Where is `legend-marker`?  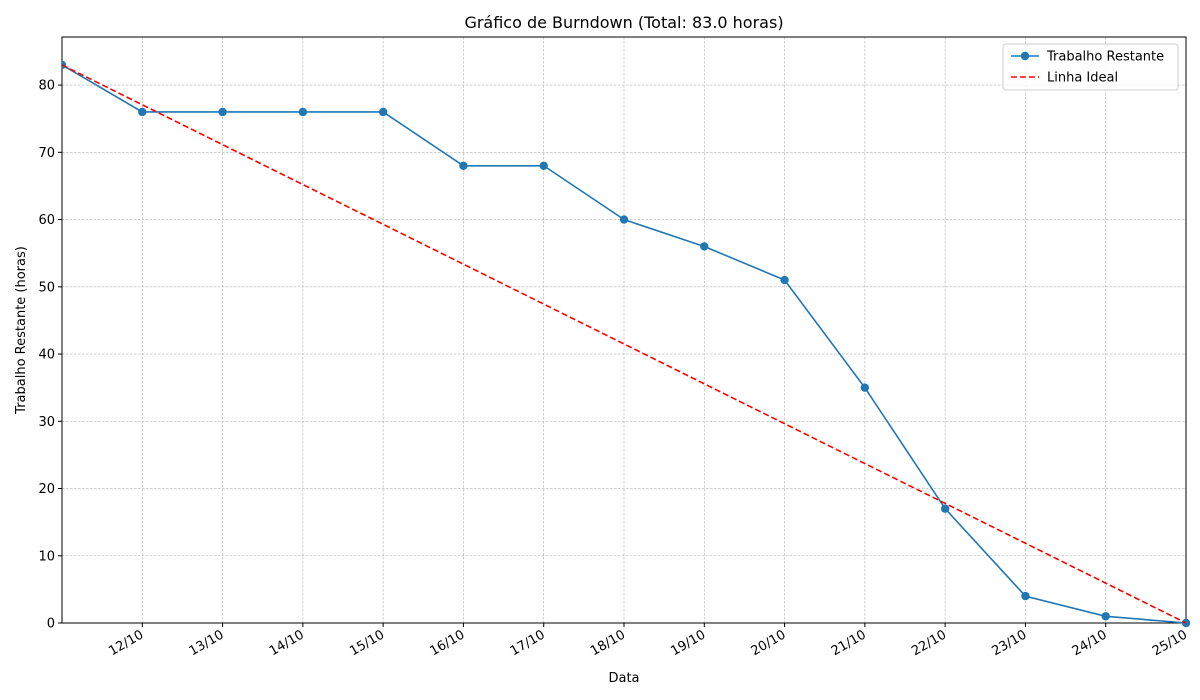
legend-marker is located at coordinates (1025, 56).